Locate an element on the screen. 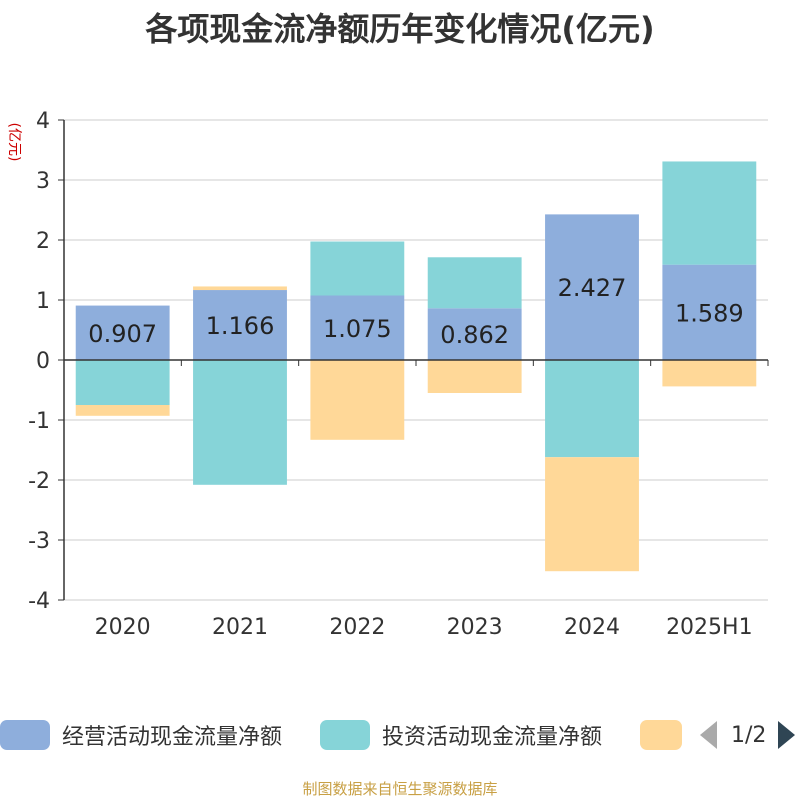 This screenshot has height=800, width=800. bar-series0-2025H1 is located at coordinates (709, 312).